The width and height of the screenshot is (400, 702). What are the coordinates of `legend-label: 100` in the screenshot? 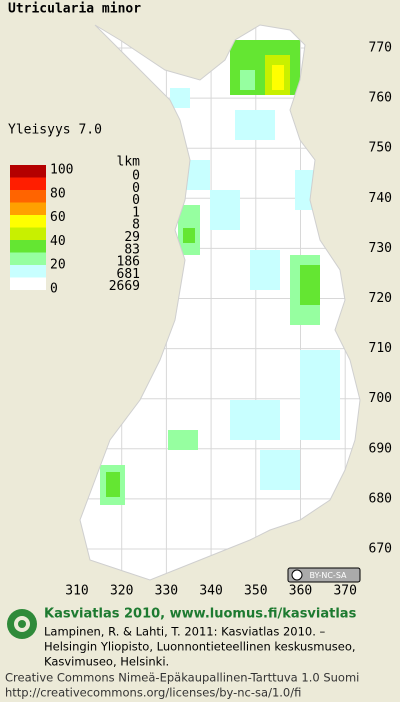 It's located at (61, 170).